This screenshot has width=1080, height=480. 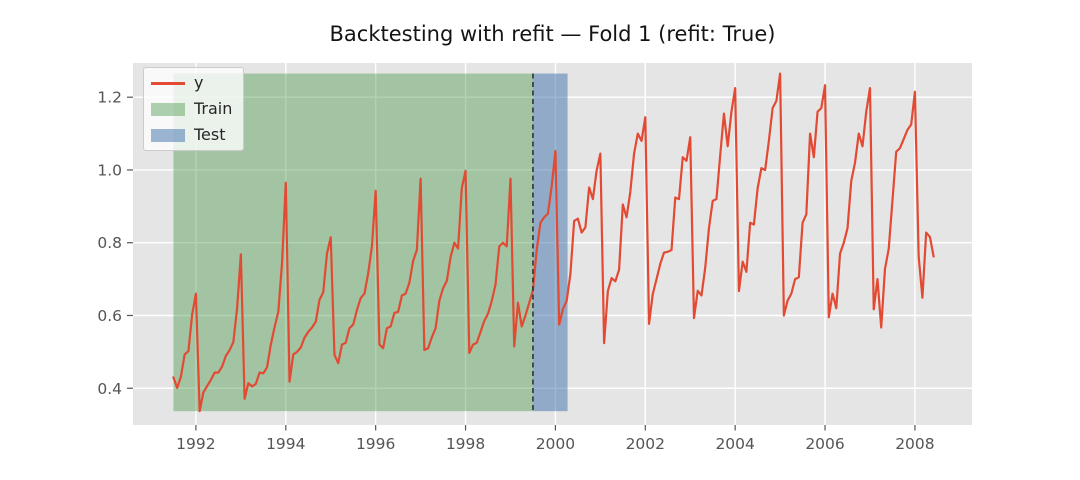 What do you see at coordinates (168, 135) in the screenshot?
I see `test-patch-swatch-icon` at bounding box center [168, 135].